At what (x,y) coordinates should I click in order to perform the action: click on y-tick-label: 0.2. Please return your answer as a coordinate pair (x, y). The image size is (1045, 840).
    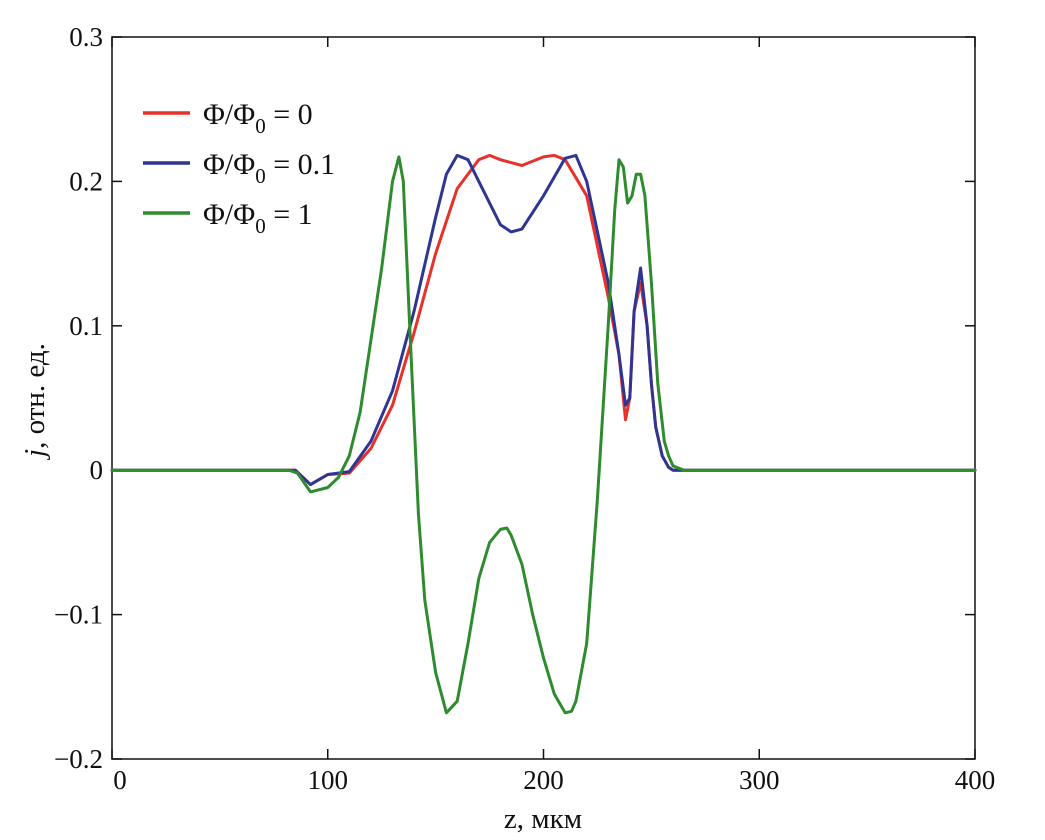
    Looking at the image, I should click on (86, 181).